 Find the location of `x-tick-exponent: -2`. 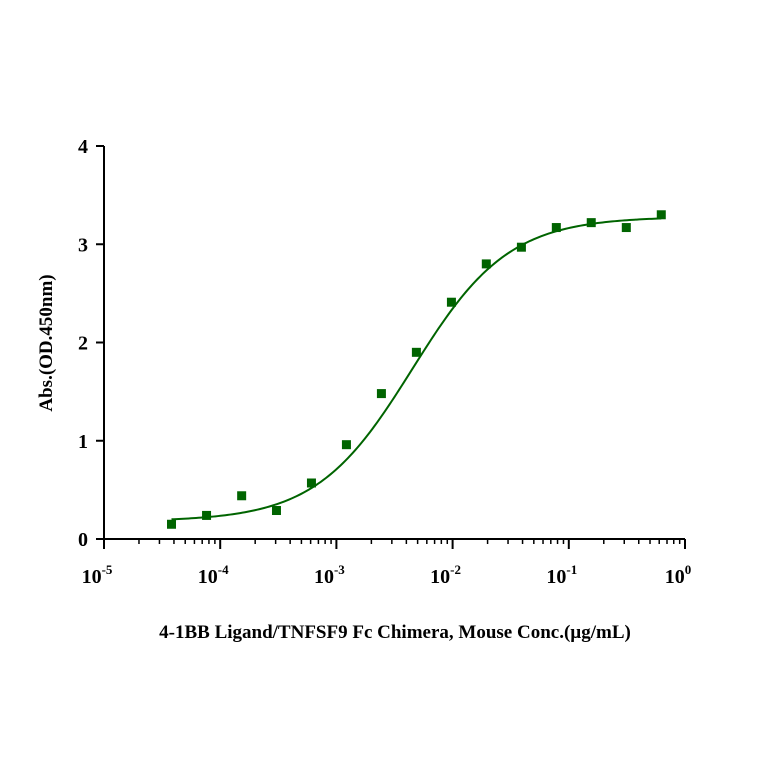

x-tick-exponent: -2 is located at coordinates (455, 569).